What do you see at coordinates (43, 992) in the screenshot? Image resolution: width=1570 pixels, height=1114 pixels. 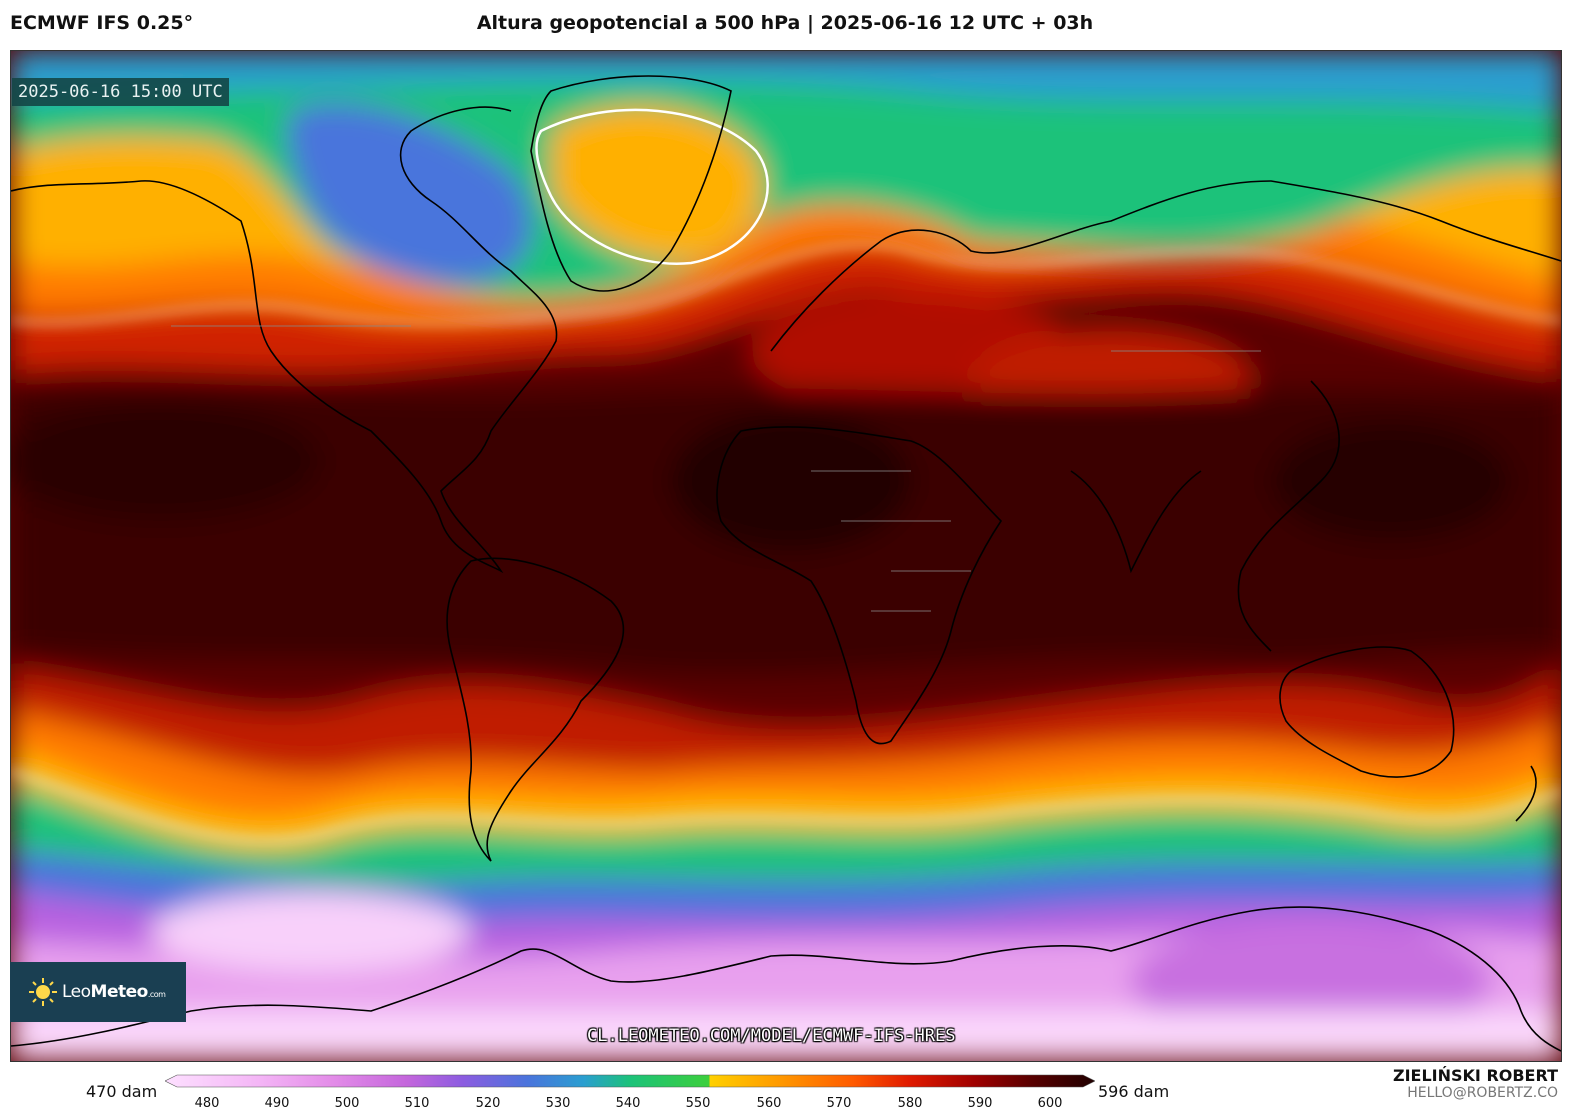 I see `sun-icon` at bounding box center [43, 992].